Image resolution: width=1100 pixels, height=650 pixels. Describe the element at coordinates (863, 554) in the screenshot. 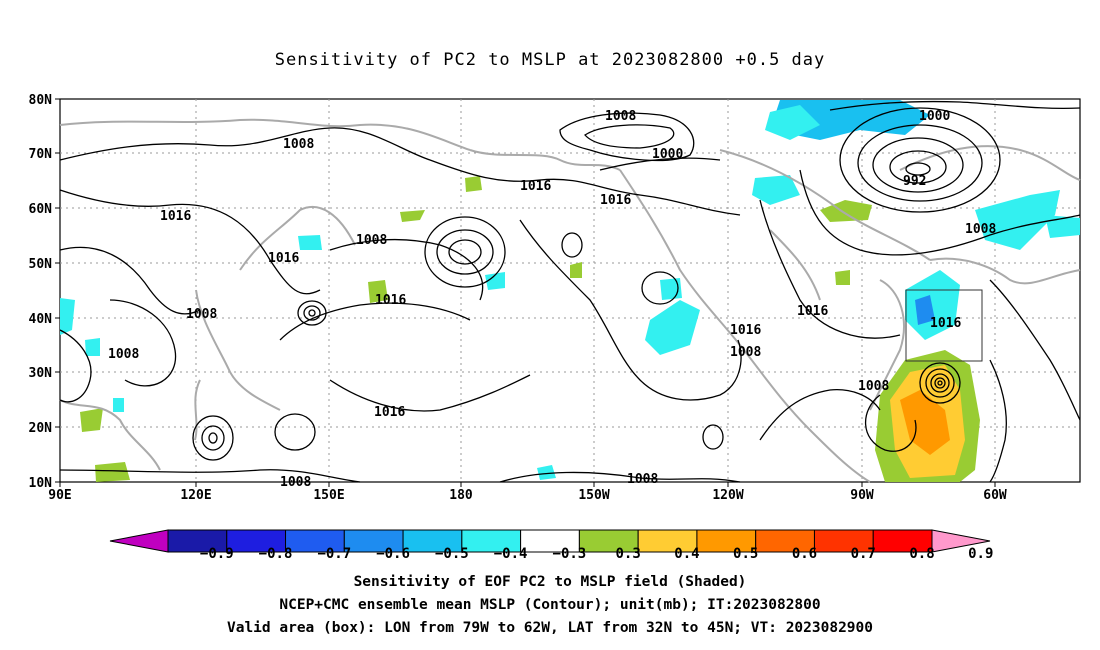

I see `colorbar-label: 0.7` at that location.